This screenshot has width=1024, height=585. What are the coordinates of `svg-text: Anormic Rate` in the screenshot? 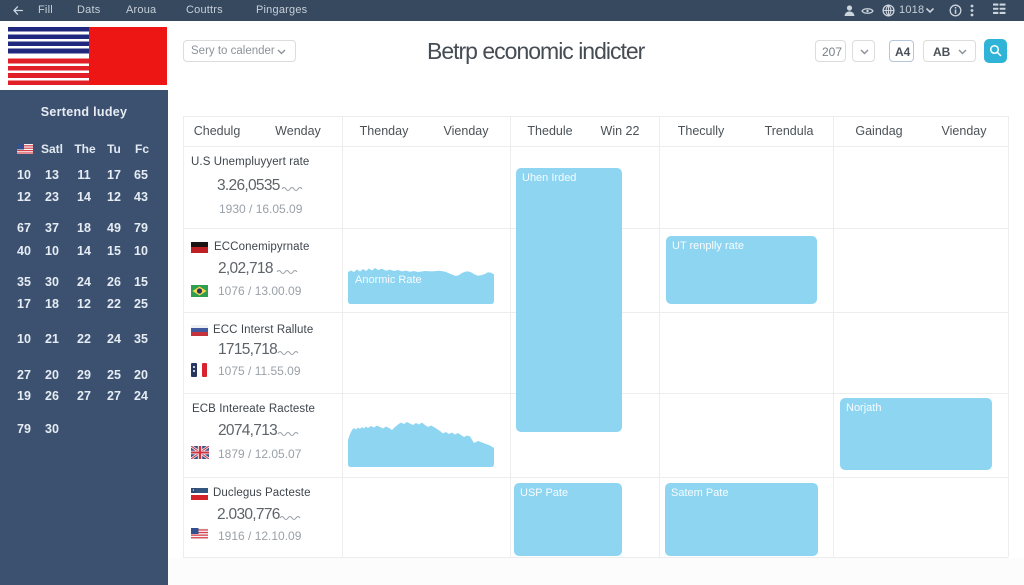 It's located at (388, 280).